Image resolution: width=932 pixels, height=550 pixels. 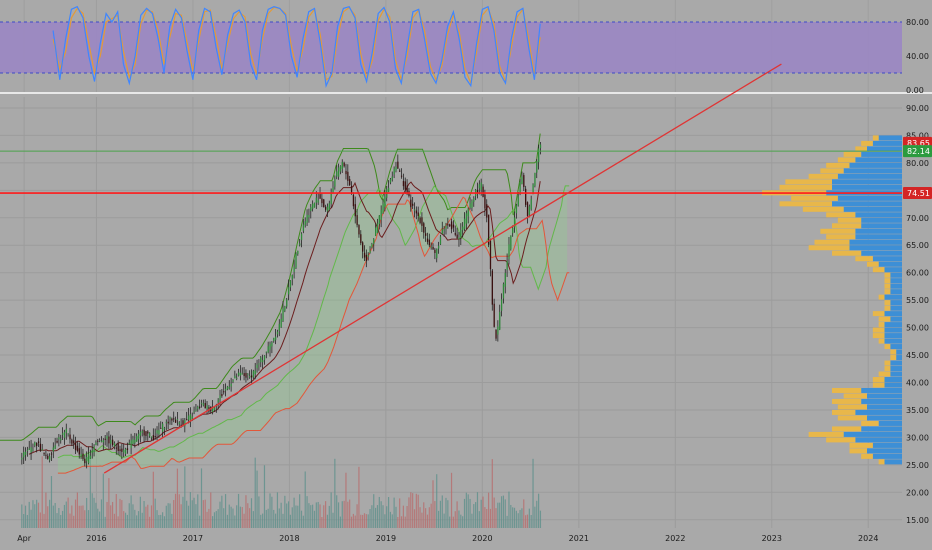 What do you see at coordinates (466, 540) in the screenshot?
I see `time-axis: Apr 2016 2017 2018 2019 2020 2021 2022 2023 2024` at bounding box center [466, 540].